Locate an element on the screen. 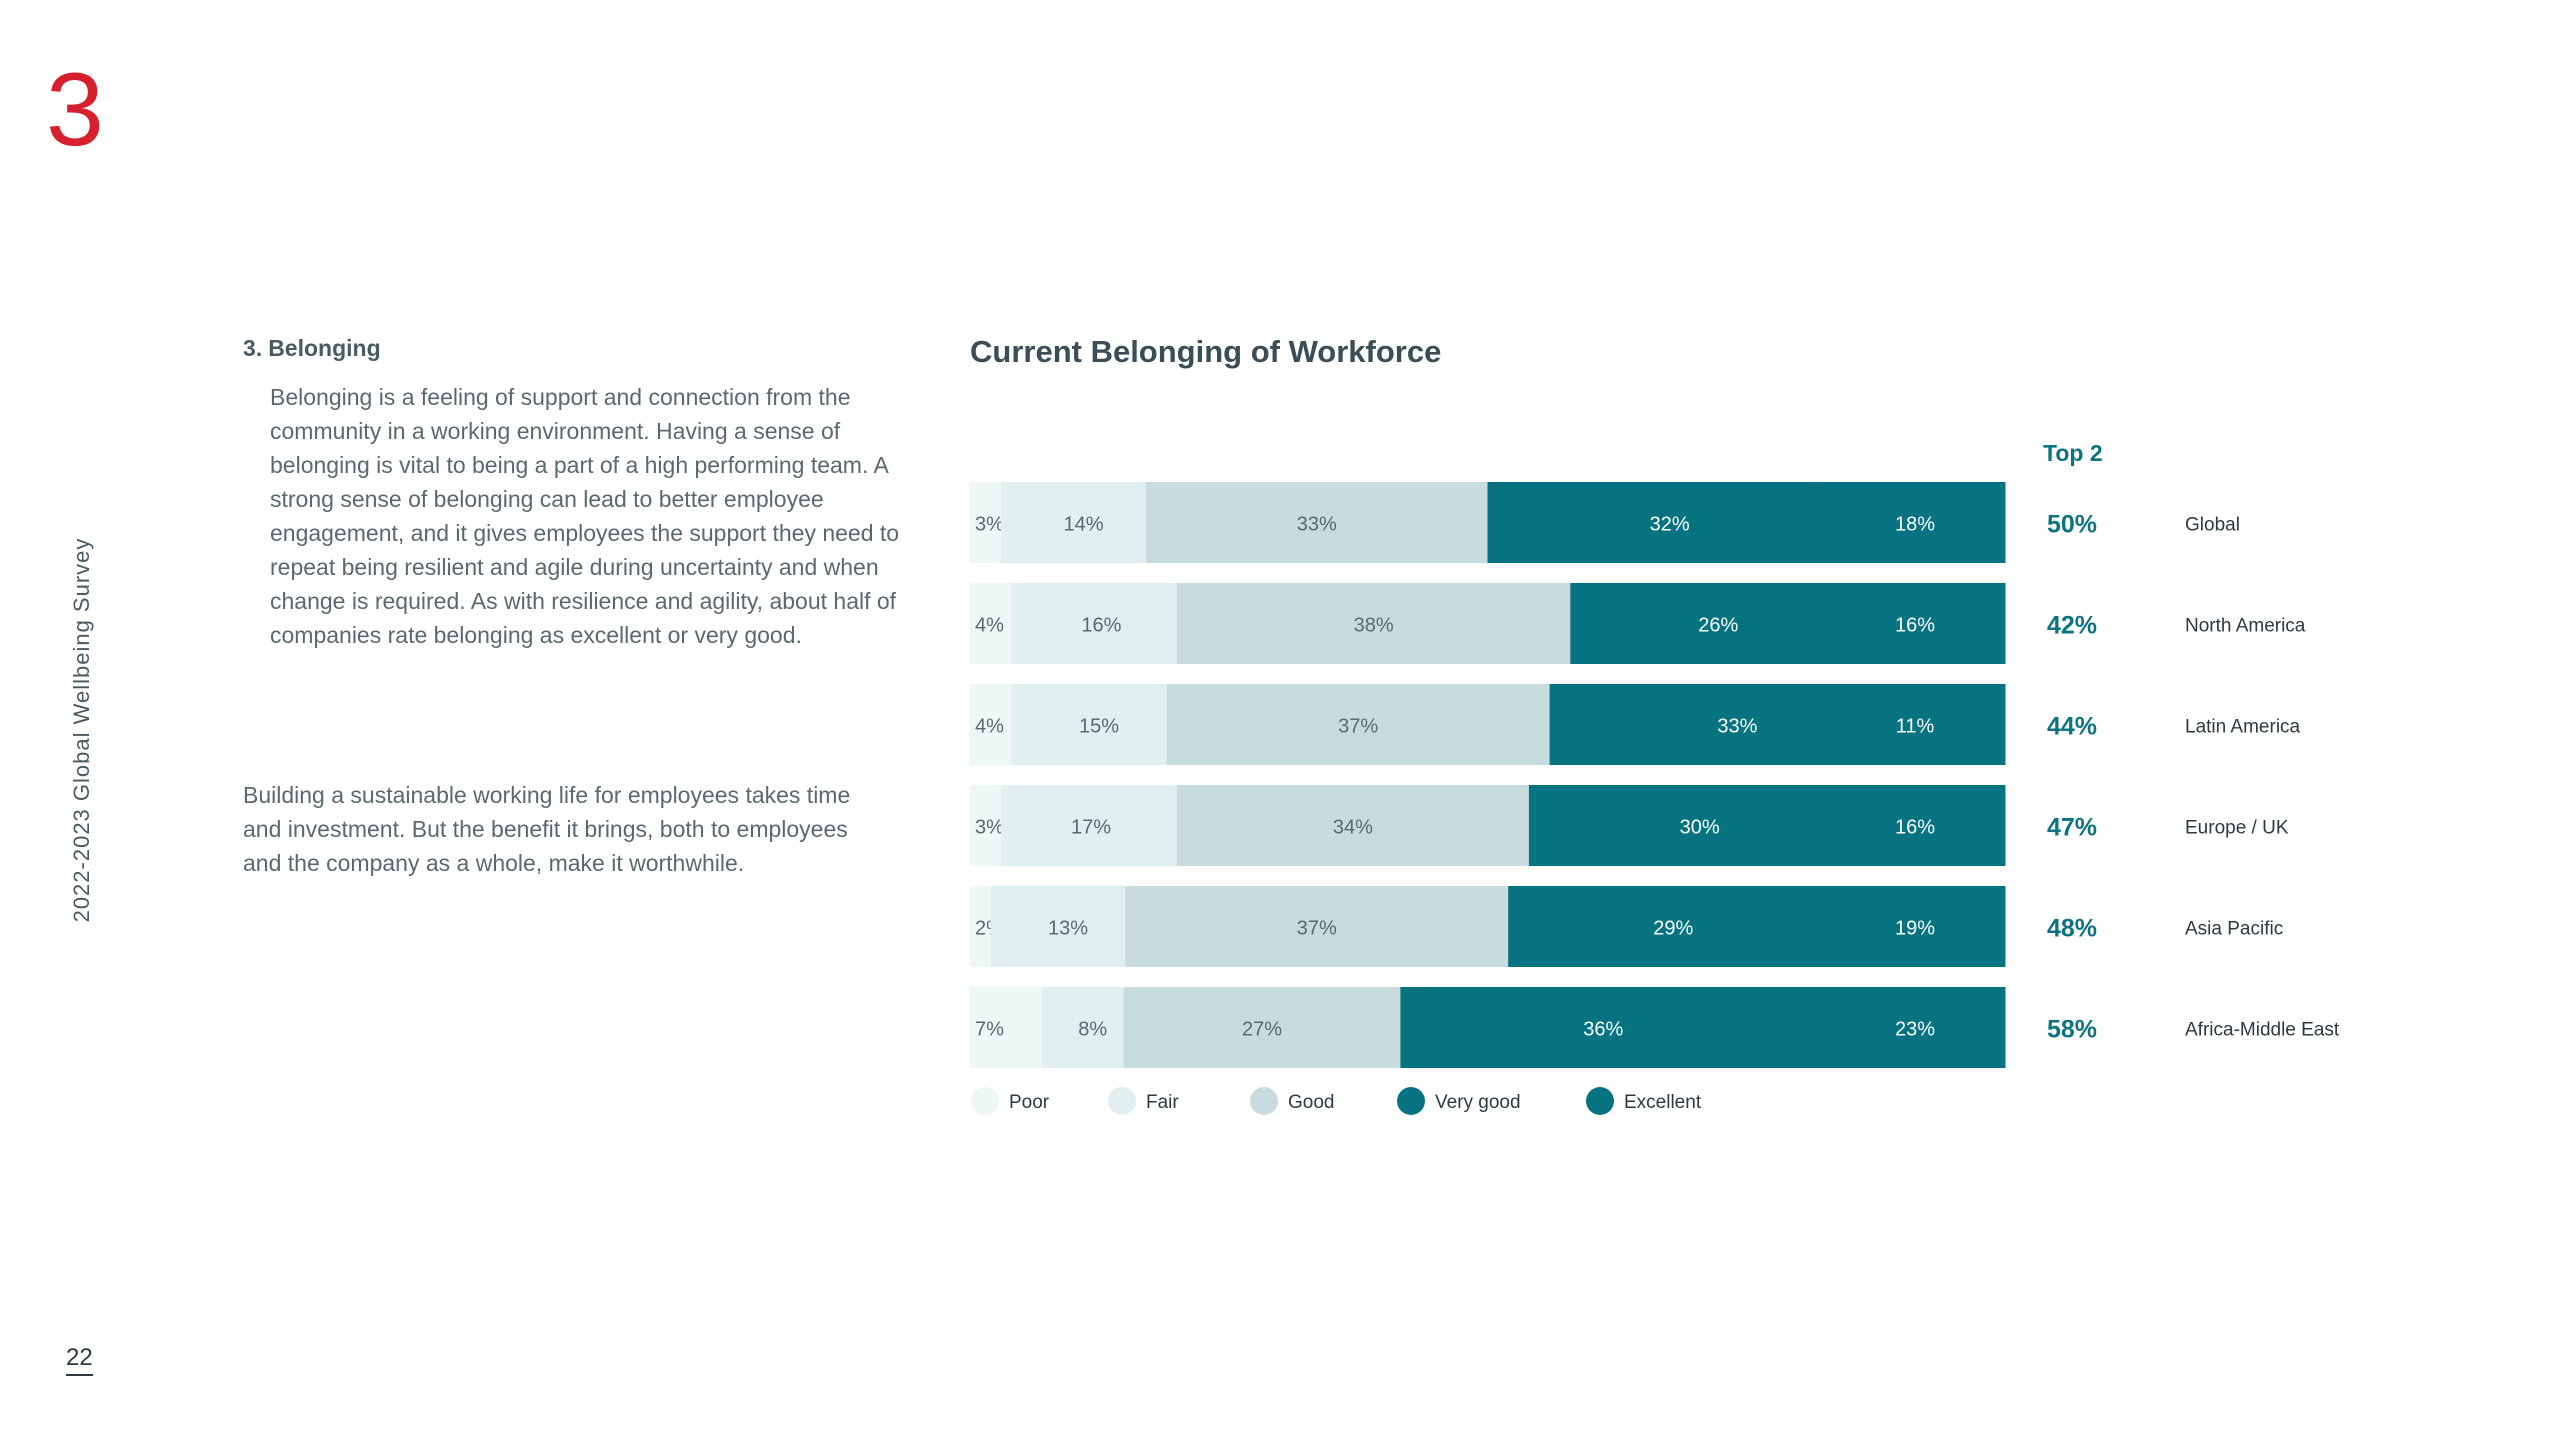  bar-segment-global-very-good is located at coordinates (1653, 522).